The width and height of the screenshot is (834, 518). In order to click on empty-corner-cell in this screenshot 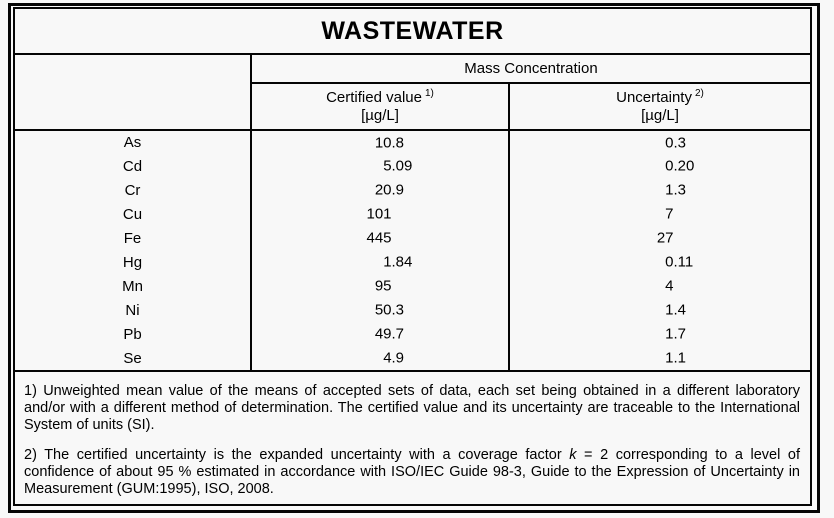, I will do `click(133, 92)`.